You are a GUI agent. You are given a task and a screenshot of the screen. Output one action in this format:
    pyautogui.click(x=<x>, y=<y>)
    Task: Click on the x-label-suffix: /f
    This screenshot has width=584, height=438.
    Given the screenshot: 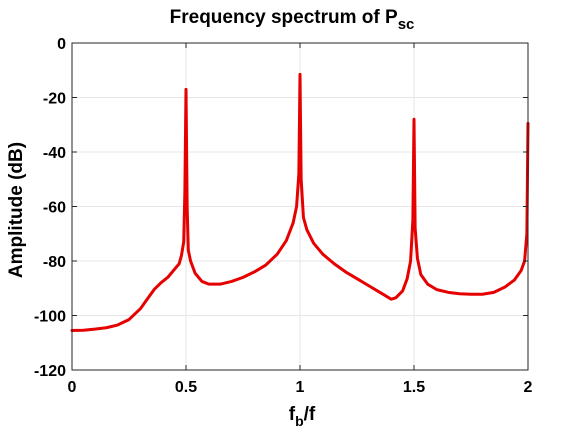 What is the action you would take?
    pyautogui.click(x=310, y=414)
    